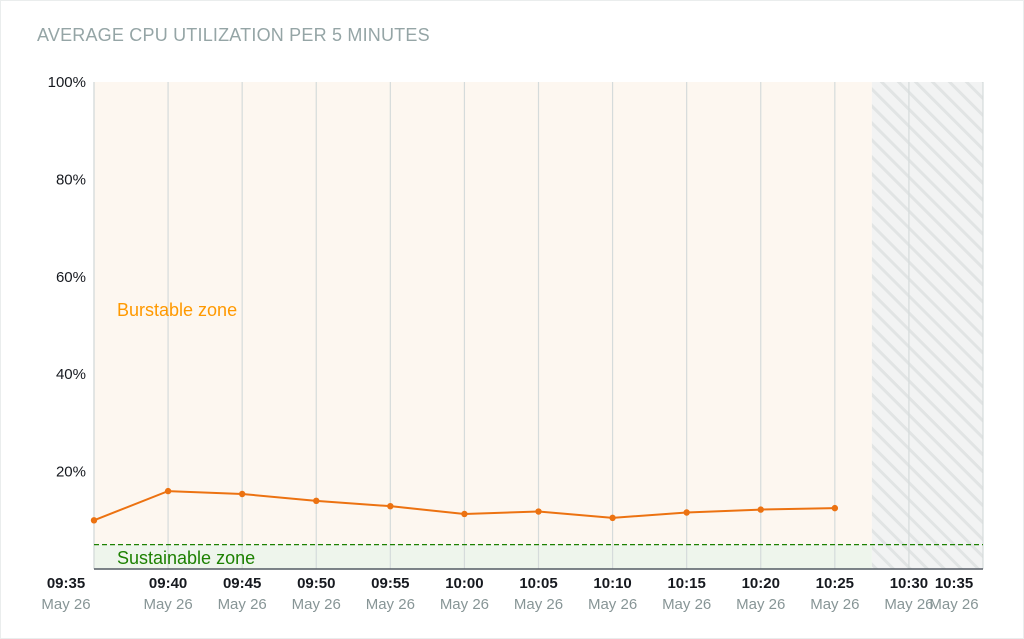 This screenshot has height=639, width=1024. What do you see at coordinates (686, 583) in the screenshot?
I see `x-tick-time-label: 10:15` at bounding box center [686, 583].